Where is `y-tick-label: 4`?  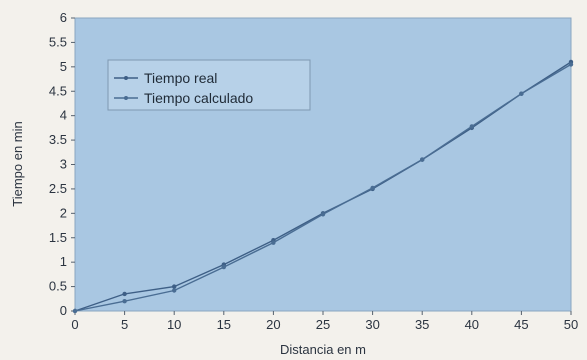
y-tick-label: 4 is located at coordinates (63, 115).